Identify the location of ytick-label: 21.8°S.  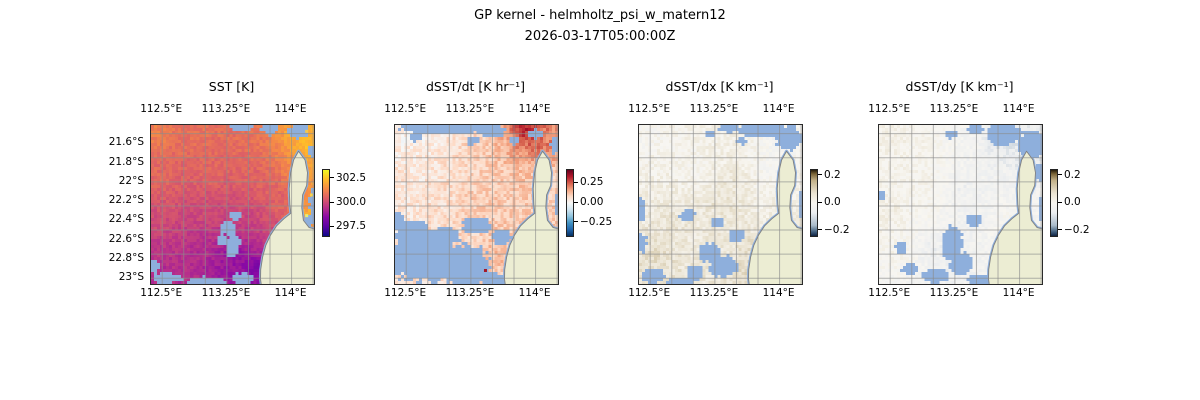
(126, 161).